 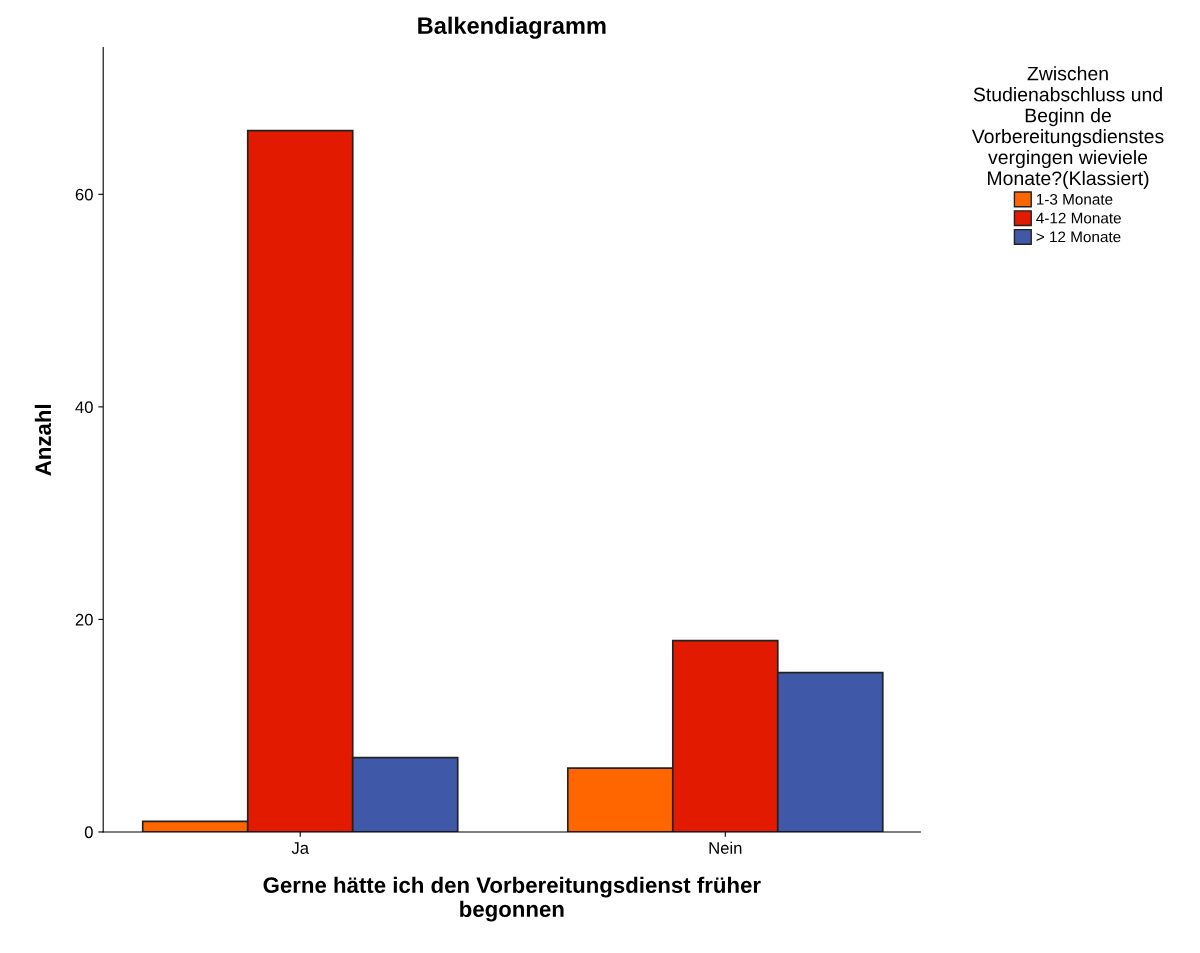 What do you see at coordinates (512, 27) in the screenshot?
I see `chart-title: Balkendiagramm` at bounding box center [512, 27].